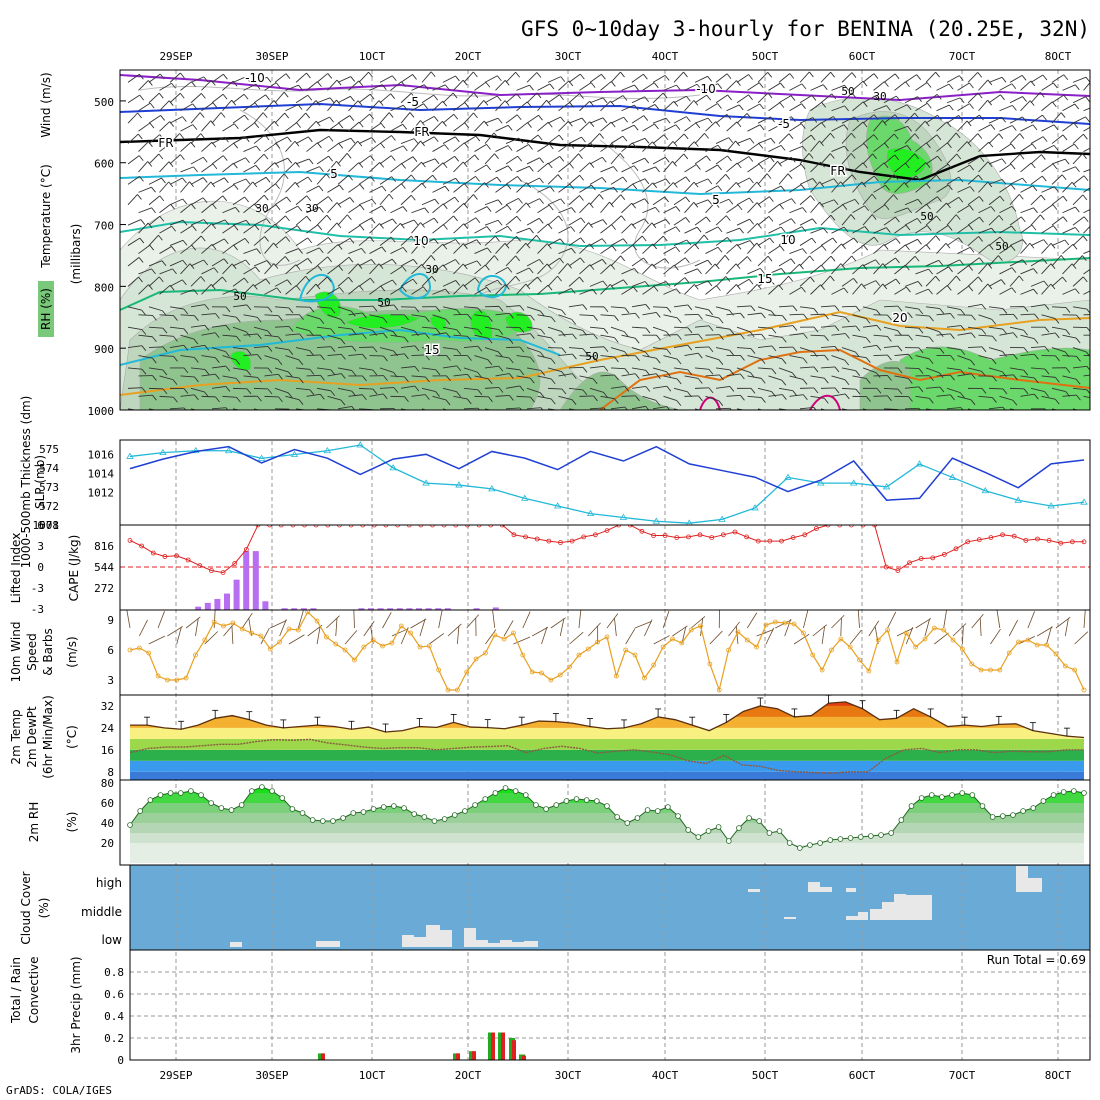 The image size is (1100, 1100). Describe the element at coordinates (108, 728) in the screenshot. I see `temp-tick-label: 24` at that location.